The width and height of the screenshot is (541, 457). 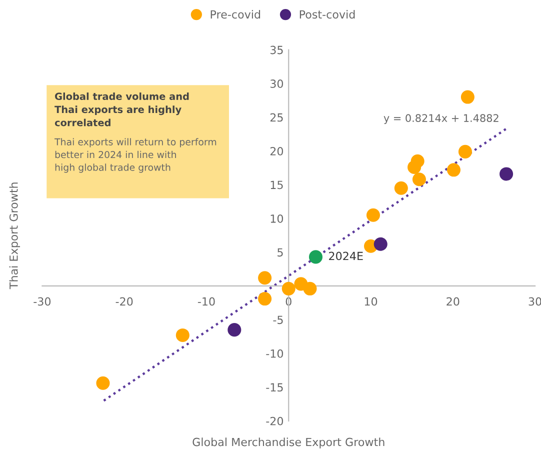 I want to click on y-tick-label: -10, so click(x=275, y=353).